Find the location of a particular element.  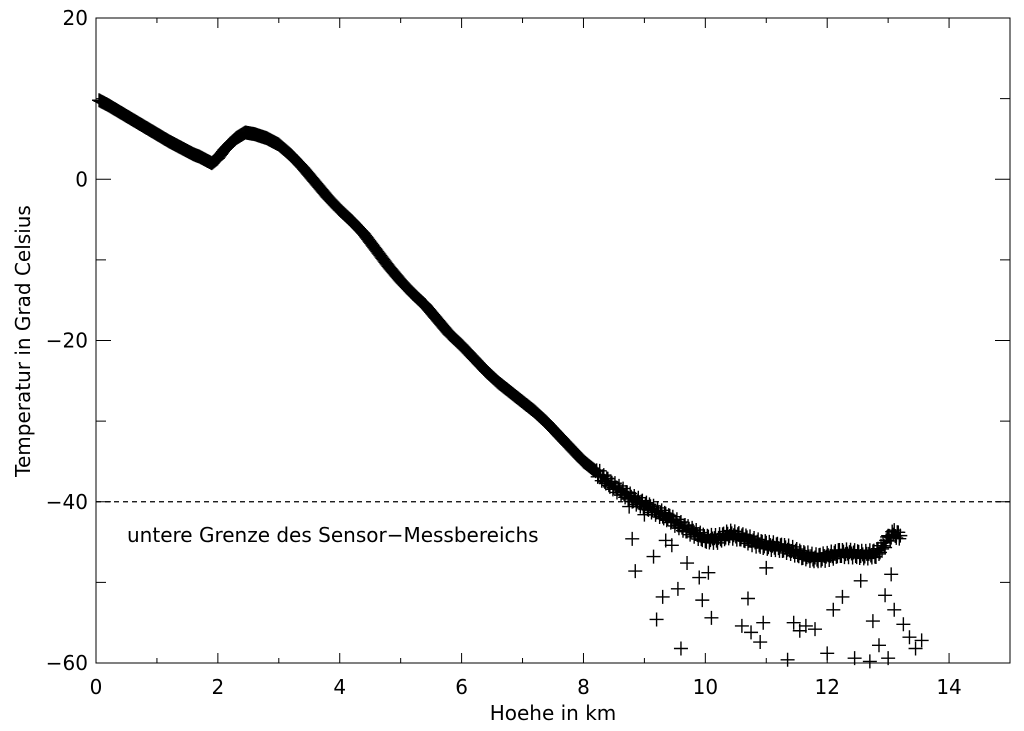

x-axis-label: Hoehe in km is located at coordinates (553, 713).